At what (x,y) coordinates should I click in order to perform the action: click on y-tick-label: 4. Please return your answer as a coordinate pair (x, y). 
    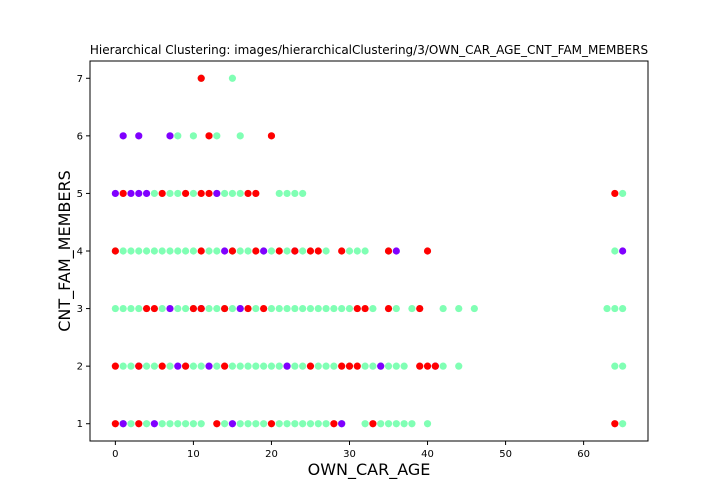
    Looking at the image, I should click on (80, 252).